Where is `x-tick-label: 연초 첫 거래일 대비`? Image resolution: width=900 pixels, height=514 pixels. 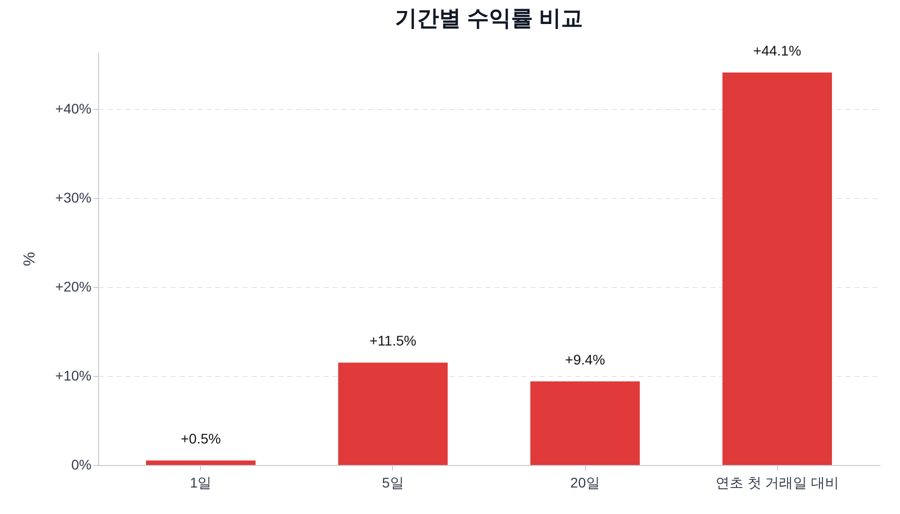 x-tick-label: 연초 첫 거래일 대비 is located at coordinates (777, 482).